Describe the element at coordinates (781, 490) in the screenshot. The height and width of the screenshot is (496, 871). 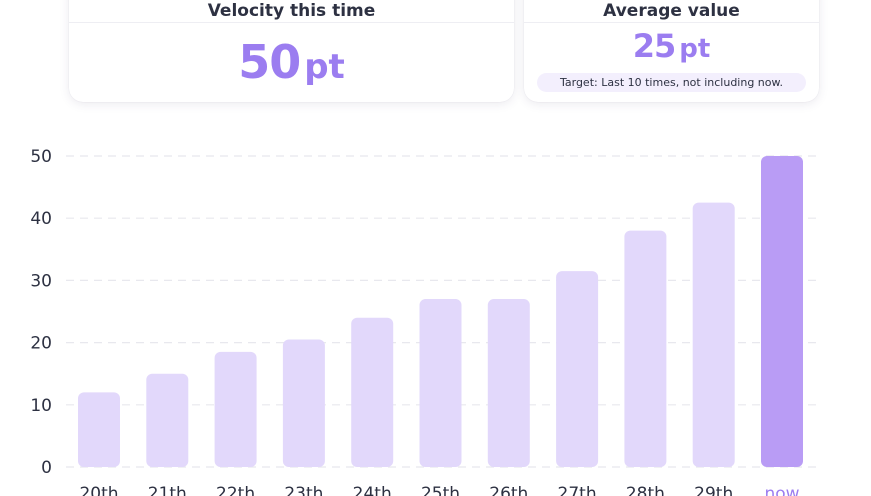
I see `x-tick-label: now` at that location.